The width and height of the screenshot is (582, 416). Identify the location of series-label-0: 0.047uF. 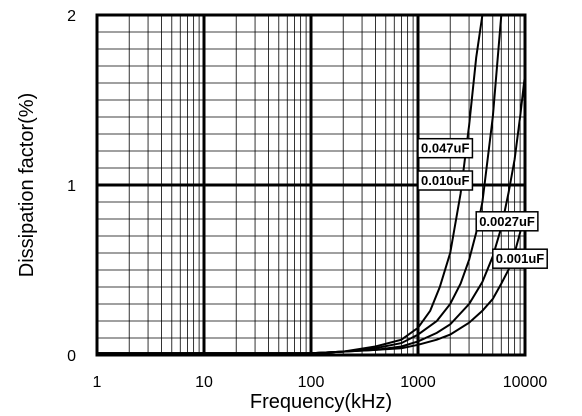
(445, 148).